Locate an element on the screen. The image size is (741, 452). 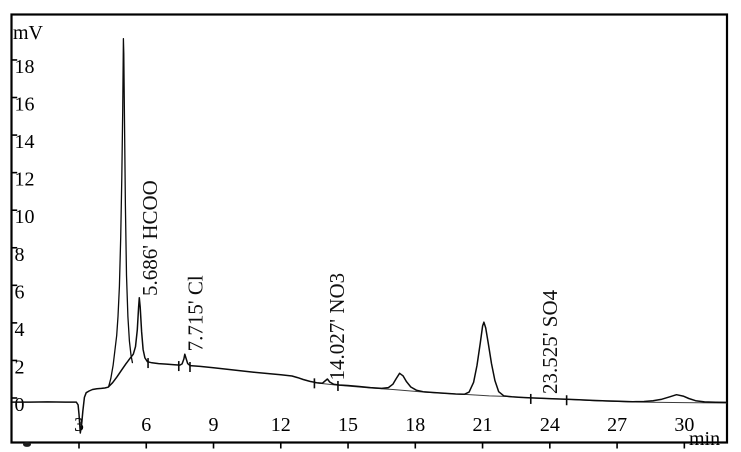
peak-label-hcoo: 5.686' HCOO is located at coordinates (150, 238).